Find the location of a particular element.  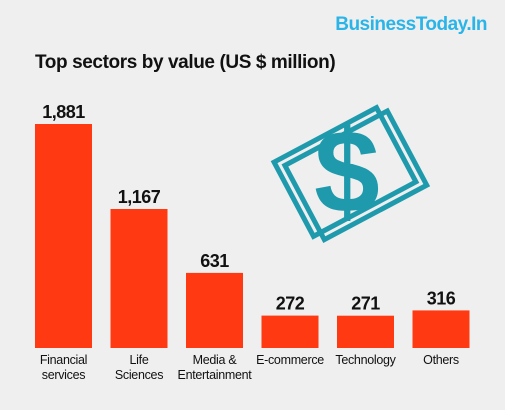

category-label-5: Others is located at coordinates (441, 360).